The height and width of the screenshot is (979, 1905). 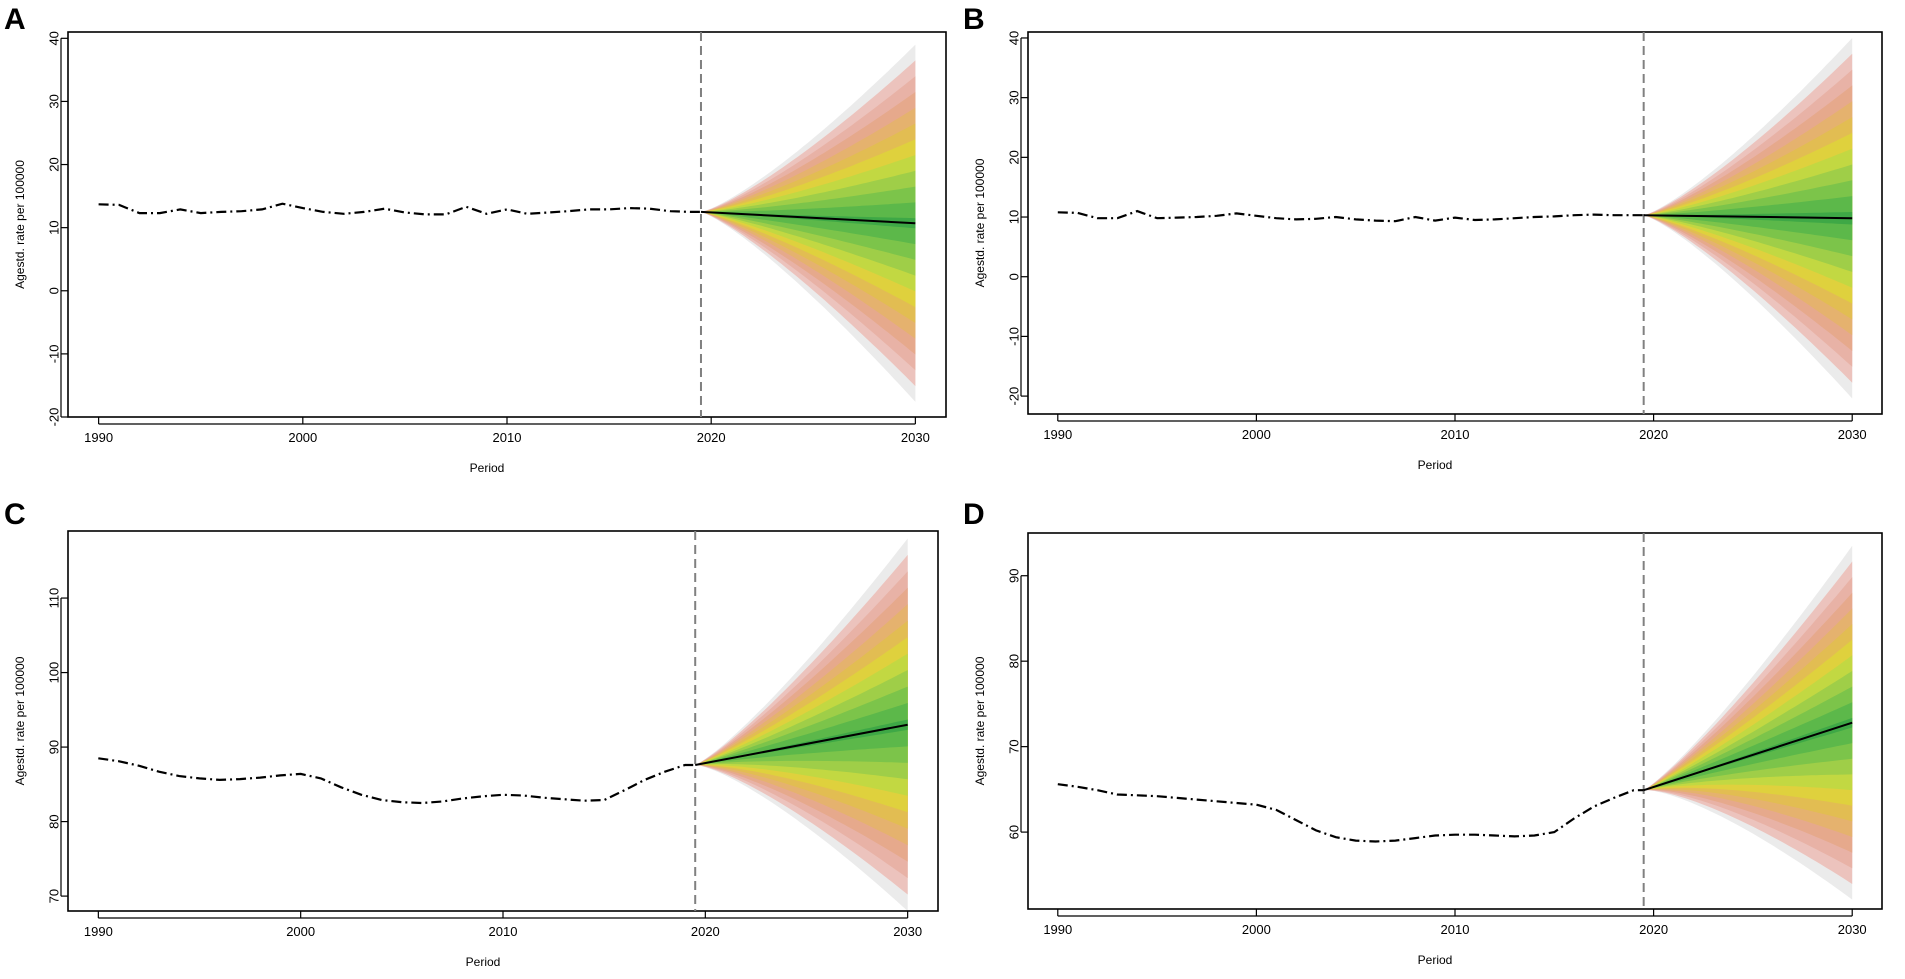 What do you see at coordinates (300, 931) in the screenshot?
I see `x-tick-label-c-2000: 2000` at bounding box center [300, 931].